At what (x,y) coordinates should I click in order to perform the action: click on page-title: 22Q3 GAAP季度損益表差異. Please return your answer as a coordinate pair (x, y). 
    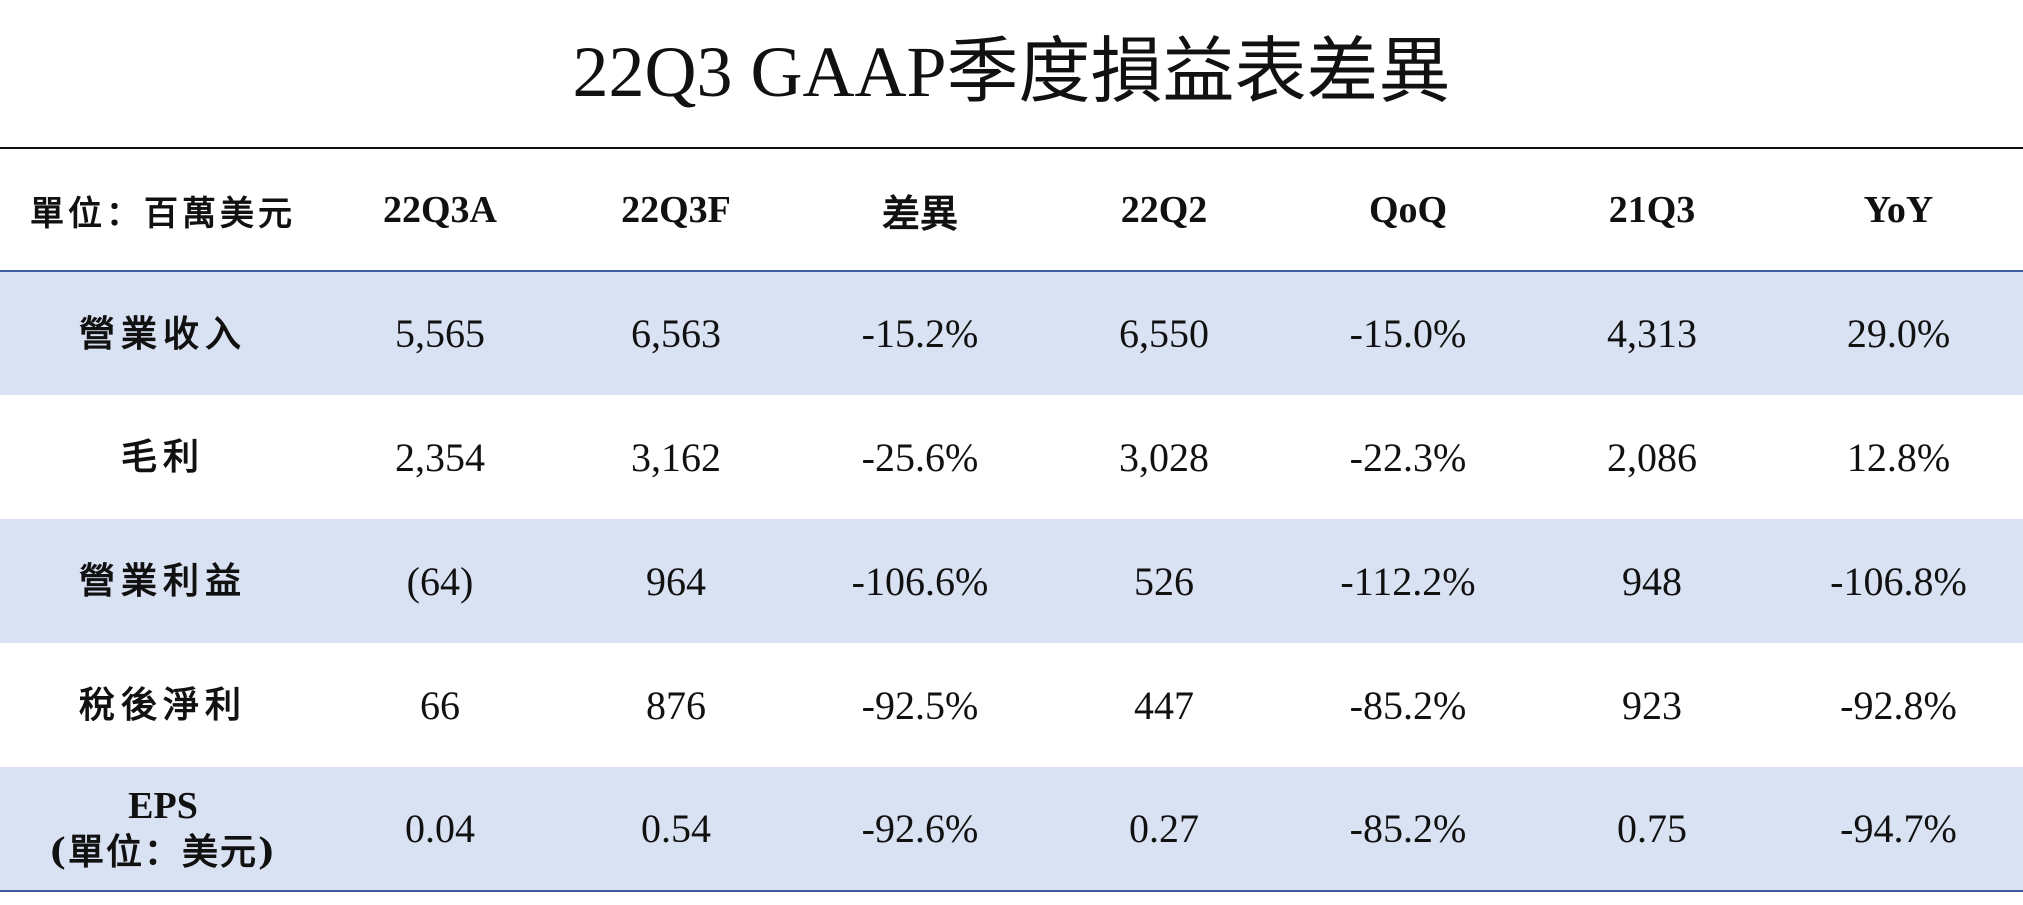
    Looking at the image, I should click on (1011, 72).